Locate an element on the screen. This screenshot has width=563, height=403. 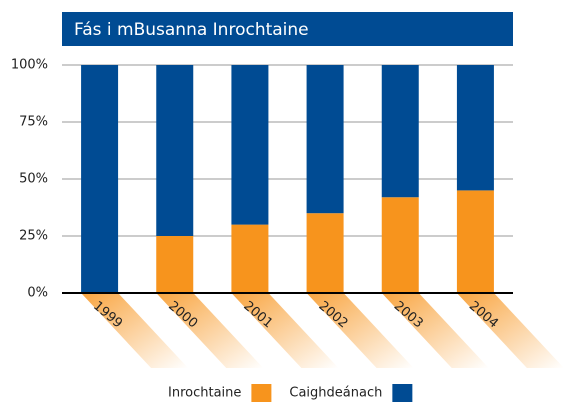
legend-label: Inrochtaine is located at coordinates (204, 393).